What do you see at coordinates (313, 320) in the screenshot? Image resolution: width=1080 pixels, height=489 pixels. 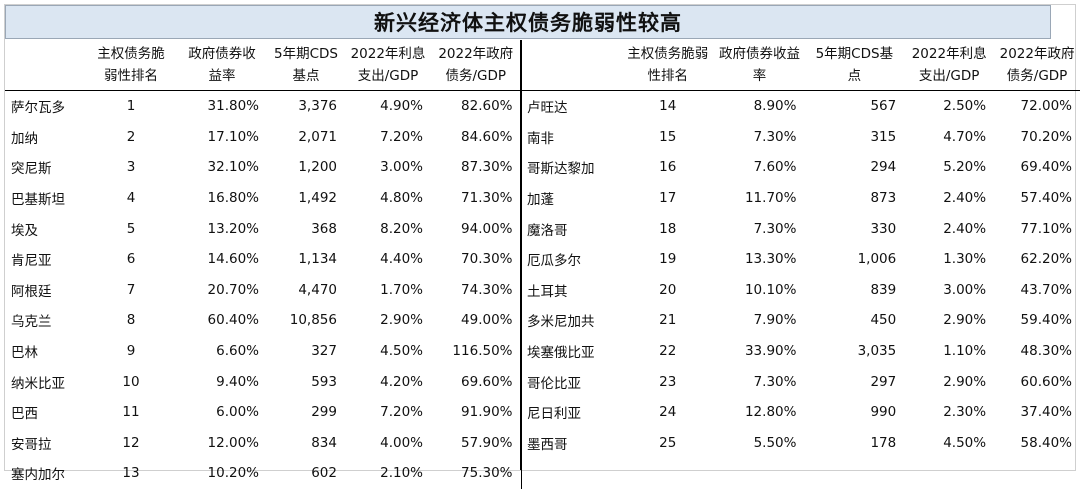 I see `value-cell: 10,856` at bounding box center [313, 320].